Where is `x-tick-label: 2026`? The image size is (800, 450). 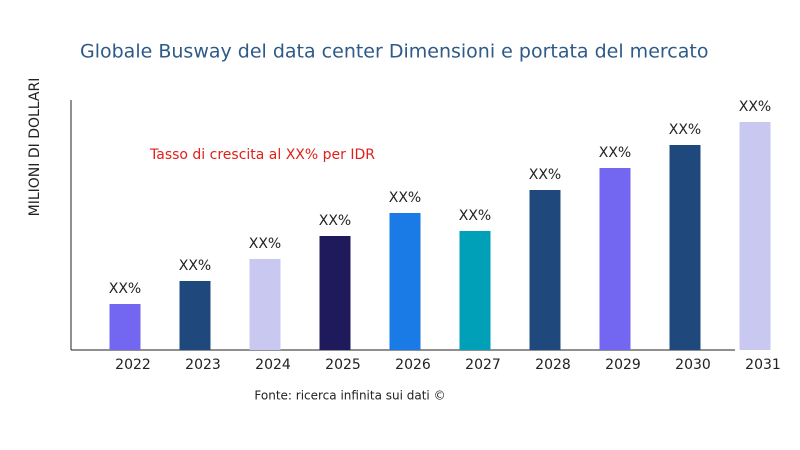 x-tick-label: 2026 is located at coordinates (413, 365).